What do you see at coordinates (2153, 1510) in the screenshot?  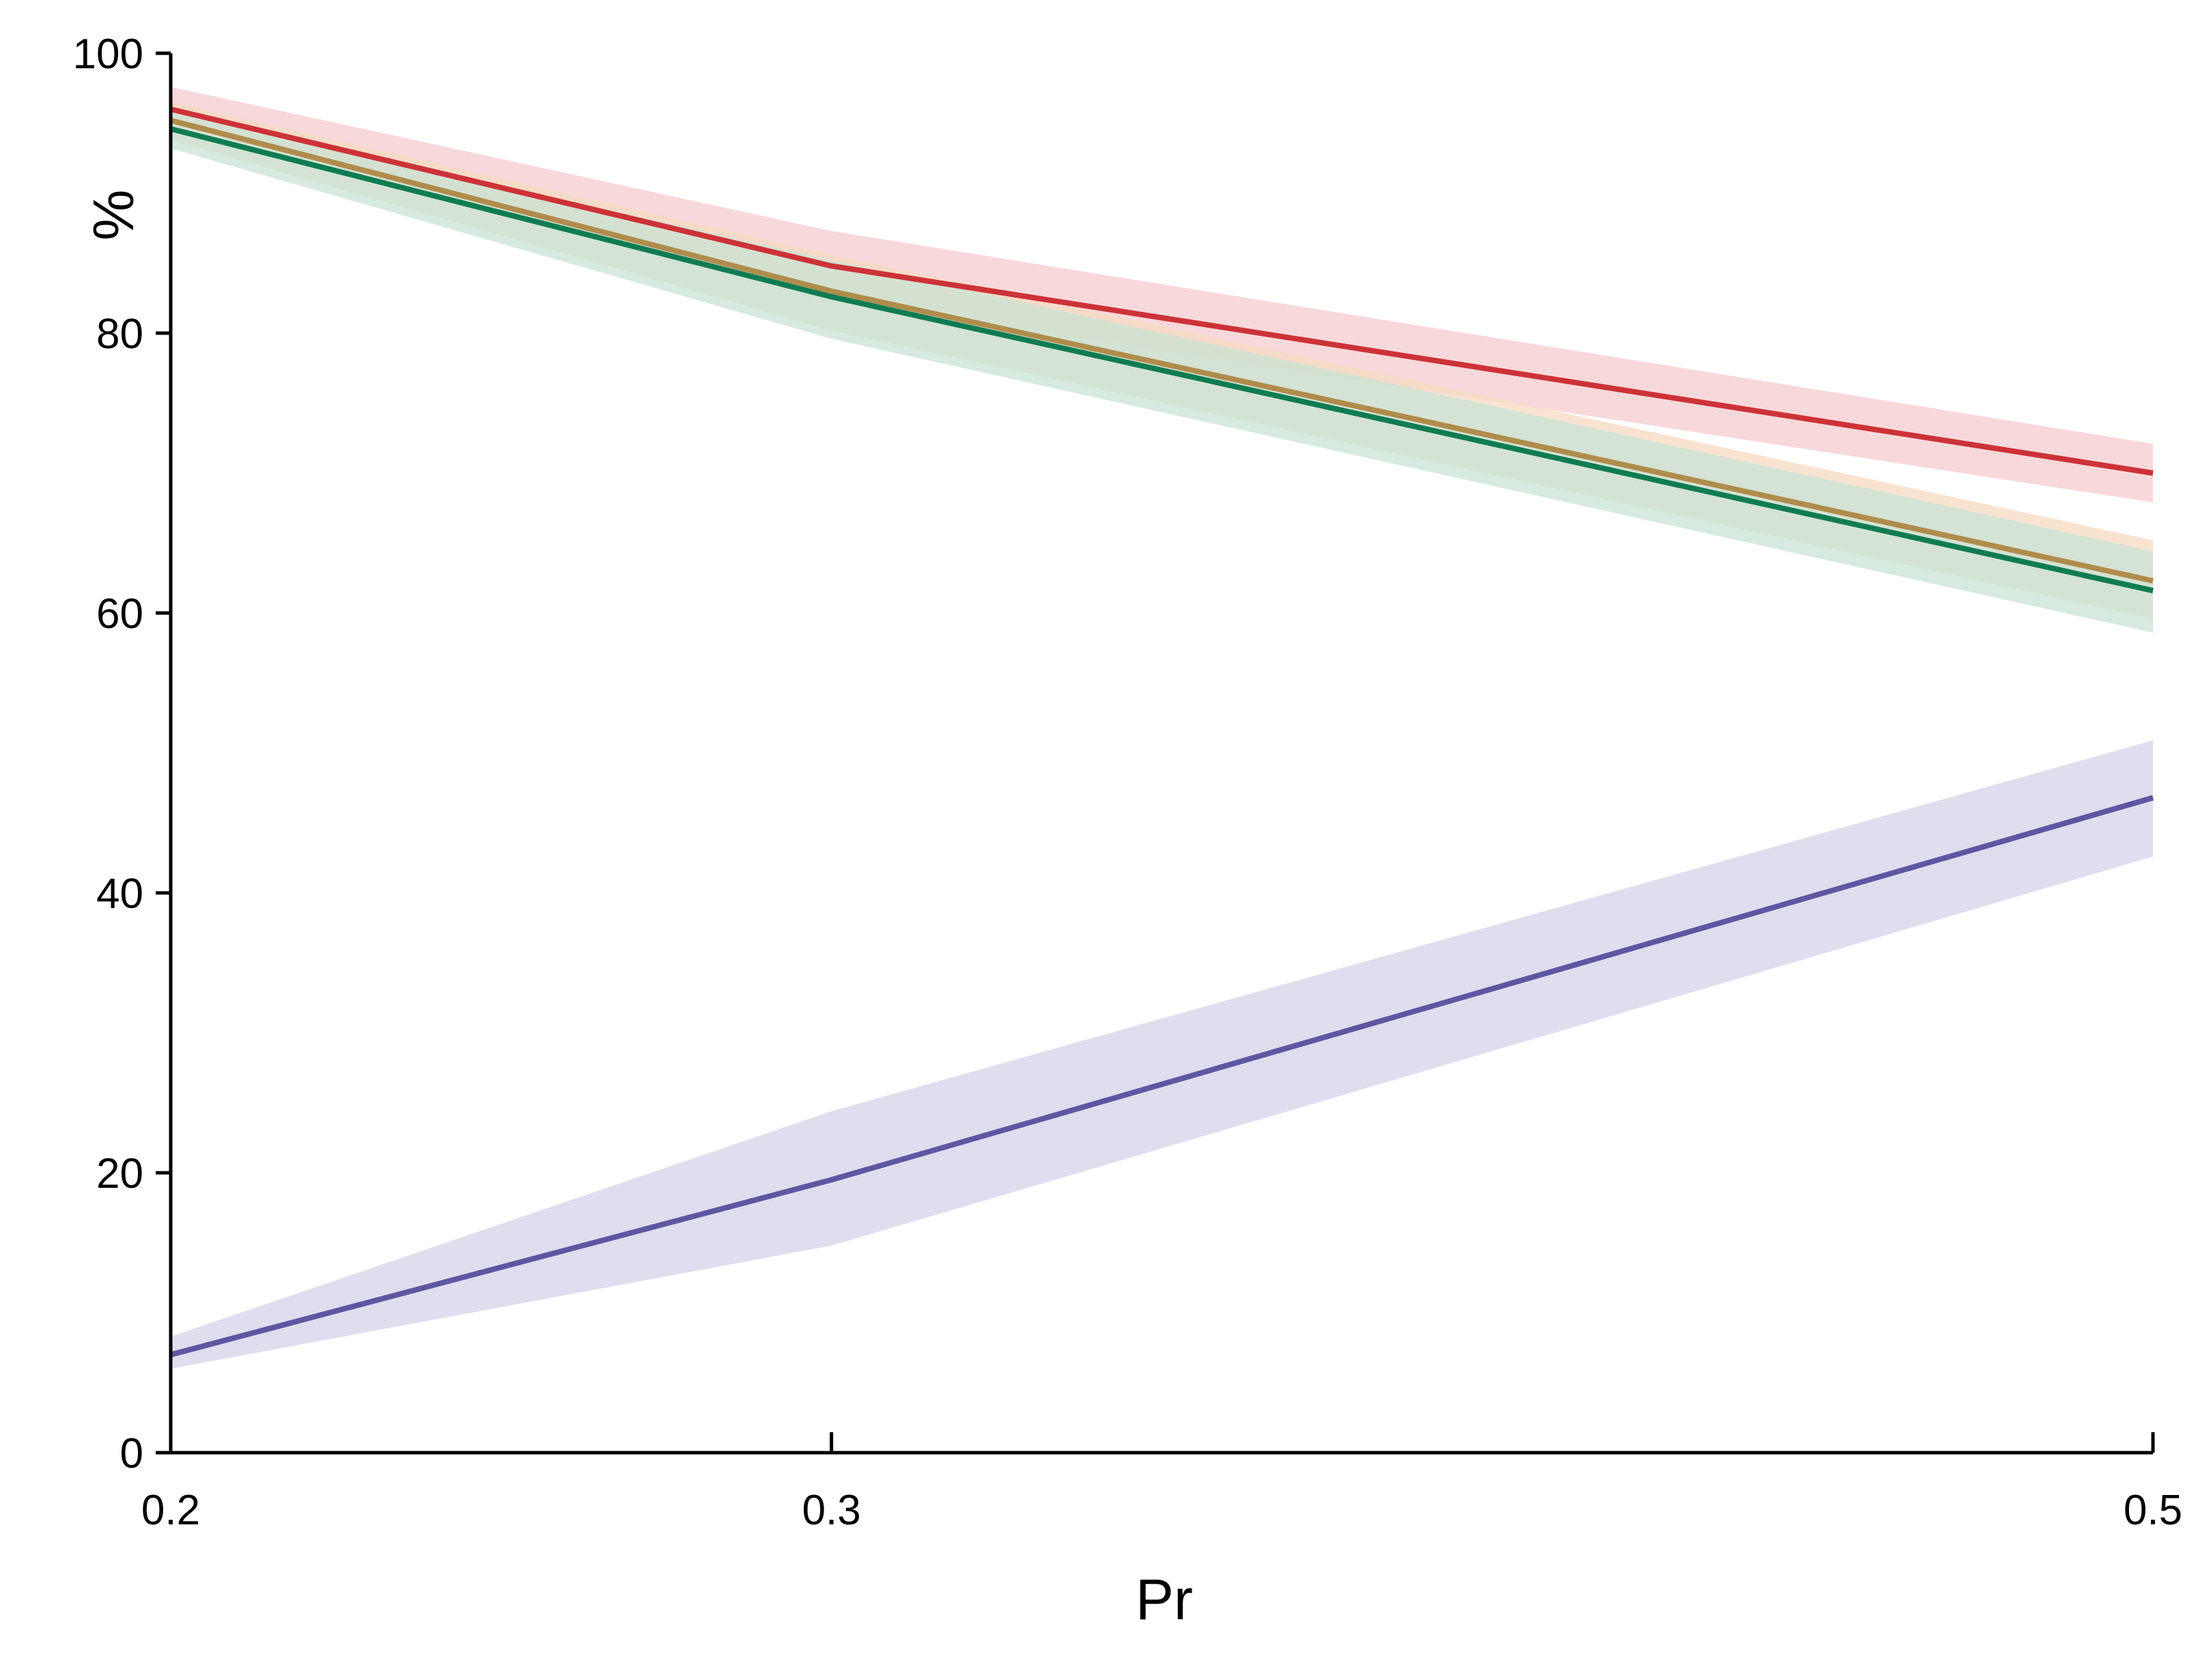 I see `x-tick-label: 0.5` at bounding box center [2153, 1510].